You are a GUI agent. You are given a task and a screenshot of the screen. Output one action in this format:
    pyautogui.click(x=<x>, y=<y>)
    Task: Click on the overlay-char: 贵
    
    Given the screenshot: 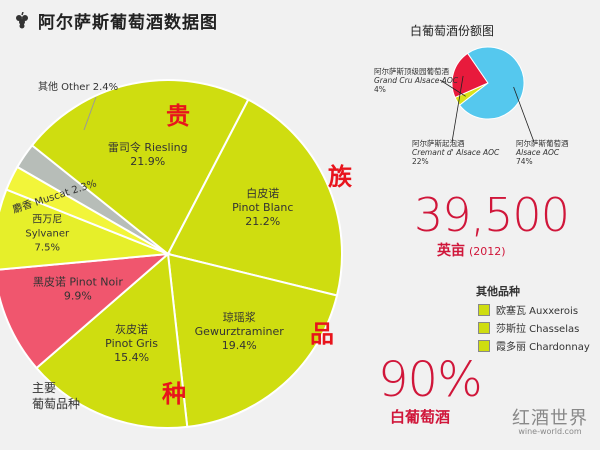 What is the action you would take?
    pyautogui.click(x=178, y=116)
    